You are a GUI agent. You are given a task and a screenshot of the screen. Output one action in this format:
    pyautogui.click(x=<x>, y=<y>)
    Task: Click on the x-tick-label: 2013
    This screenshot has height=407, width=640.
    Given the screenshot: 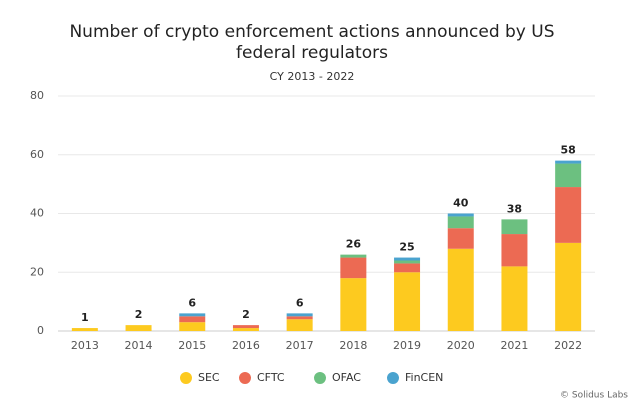 What is the action you would take?
    pyautogui.click(x=85, y=345)
    